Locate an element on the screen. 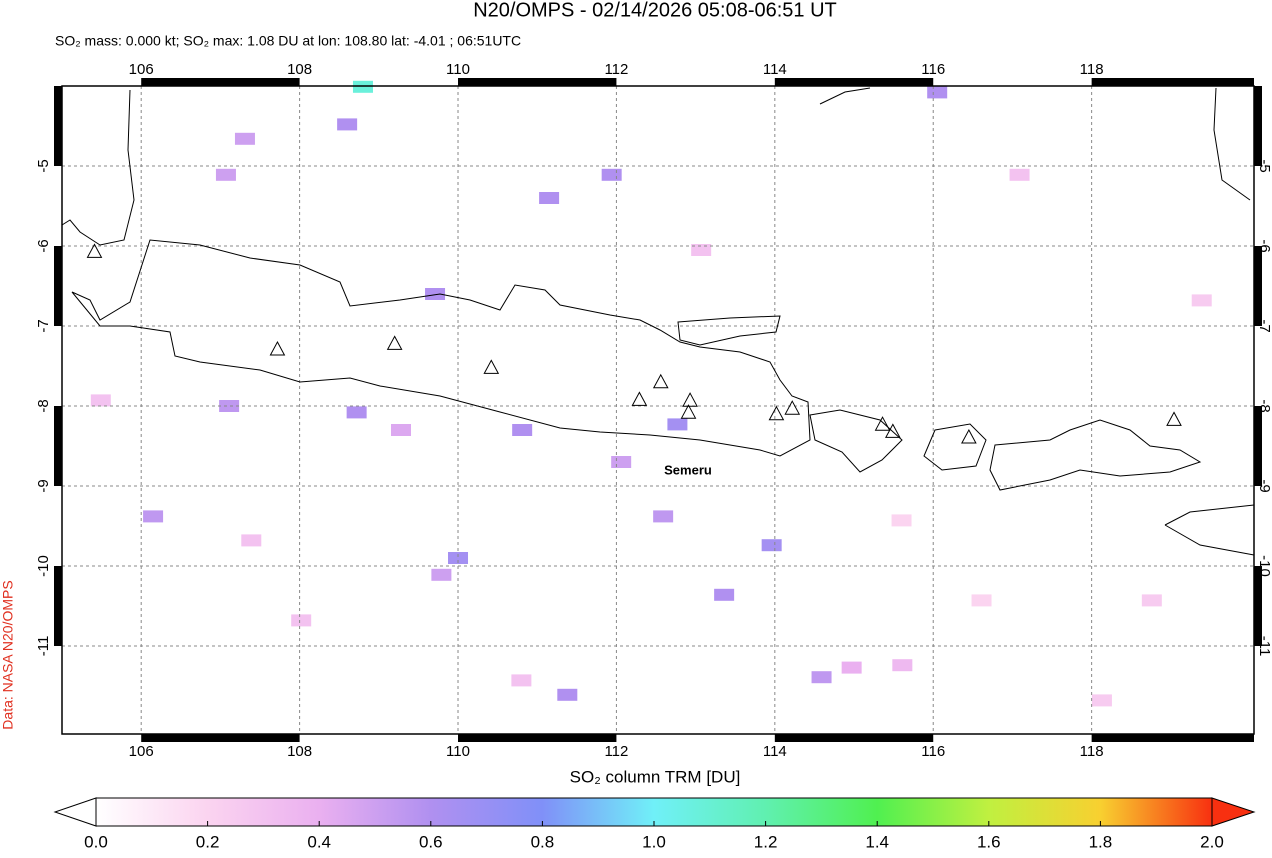 The height and width of the screenshot is (858, 1272). colorbar-tick-label: 2.0 is located at coordinates (1212, 841).